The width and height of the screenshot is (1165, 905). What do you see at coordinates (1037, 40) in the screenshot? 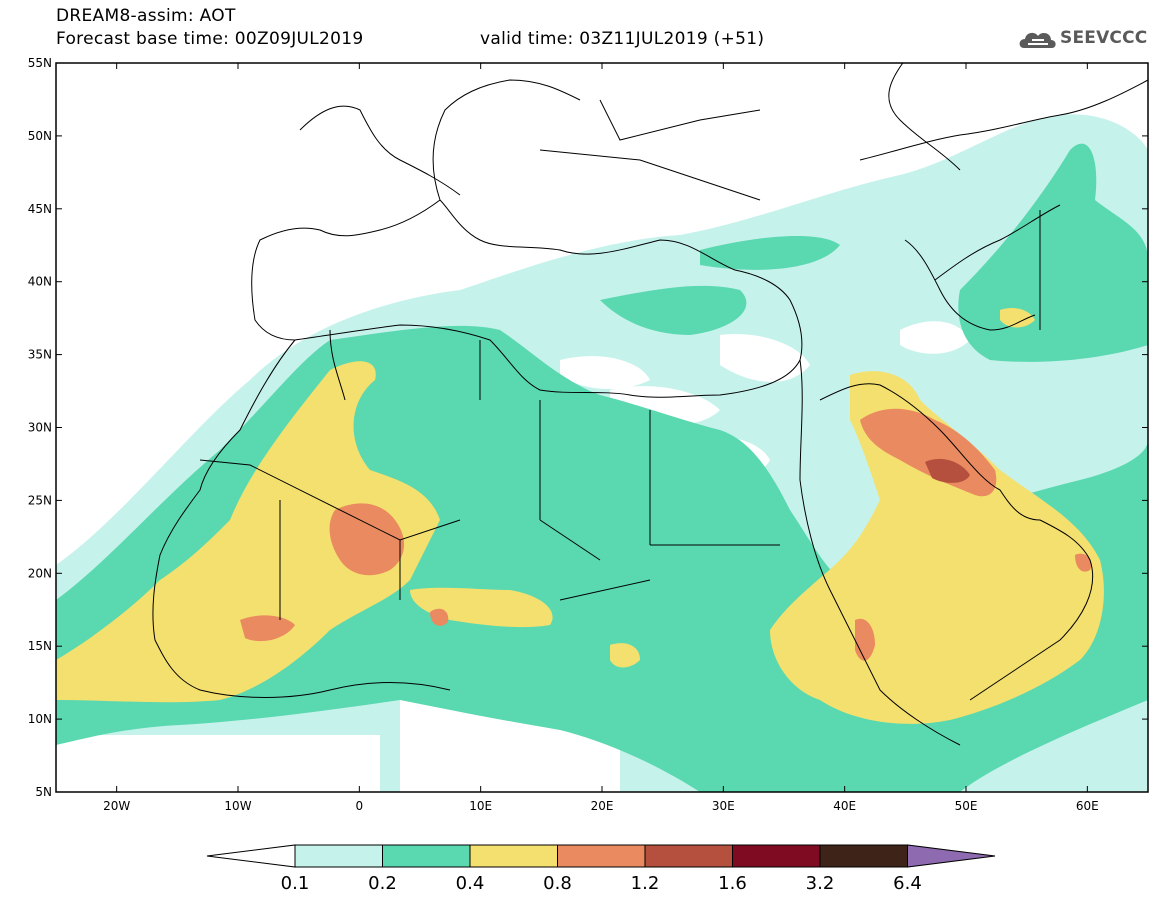
I see `cloud-icon` at bounding box center [1037, 40].